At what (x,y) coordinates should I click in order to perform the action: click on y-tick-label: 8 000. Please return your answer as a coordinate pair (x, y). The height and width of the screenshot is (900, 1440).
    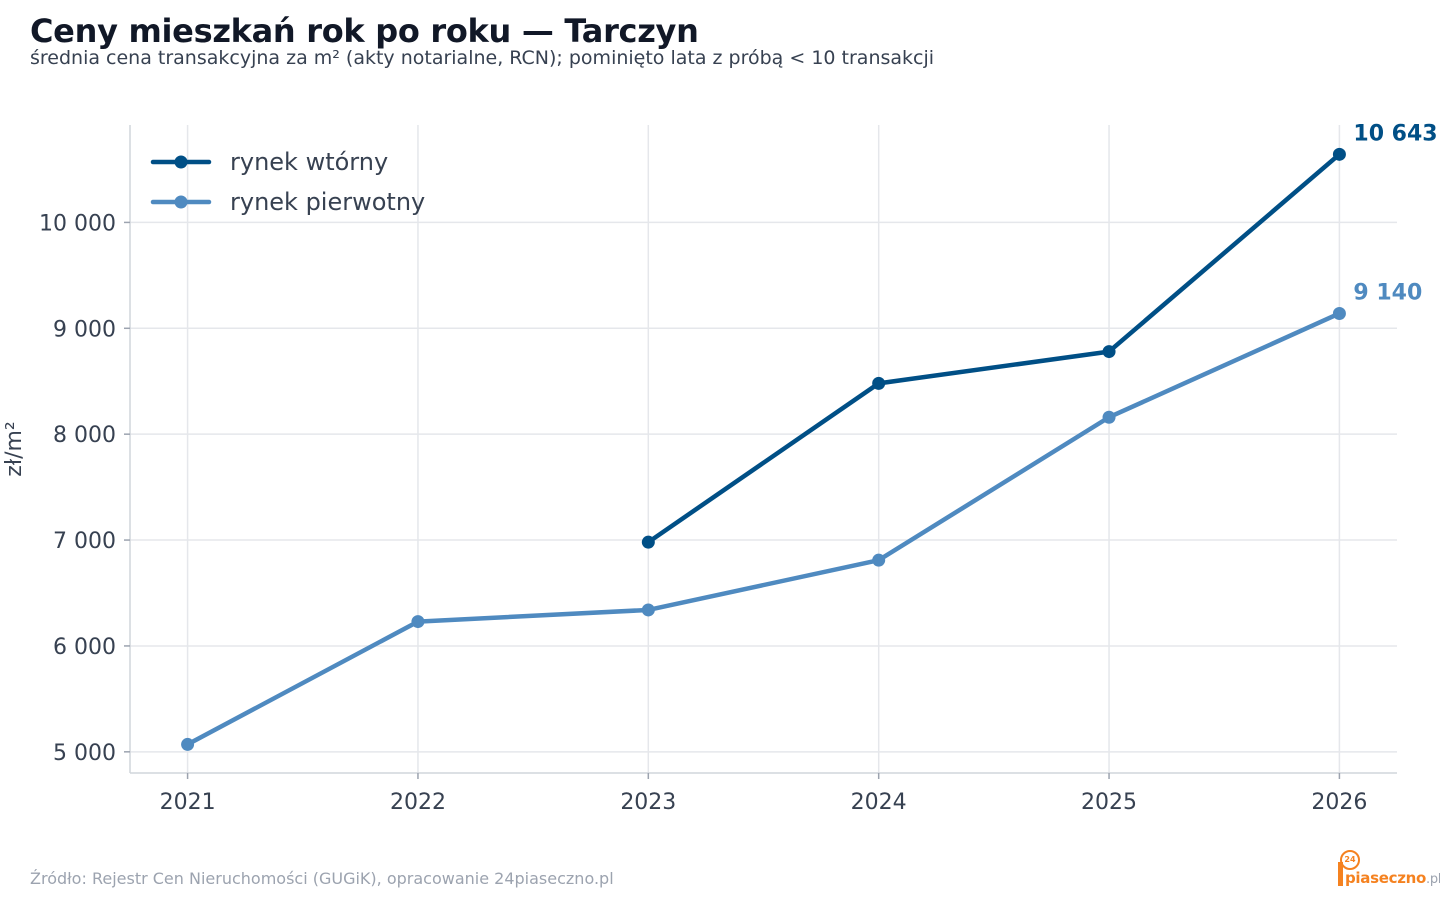
    Looking at the image, I should click on (84, 435).